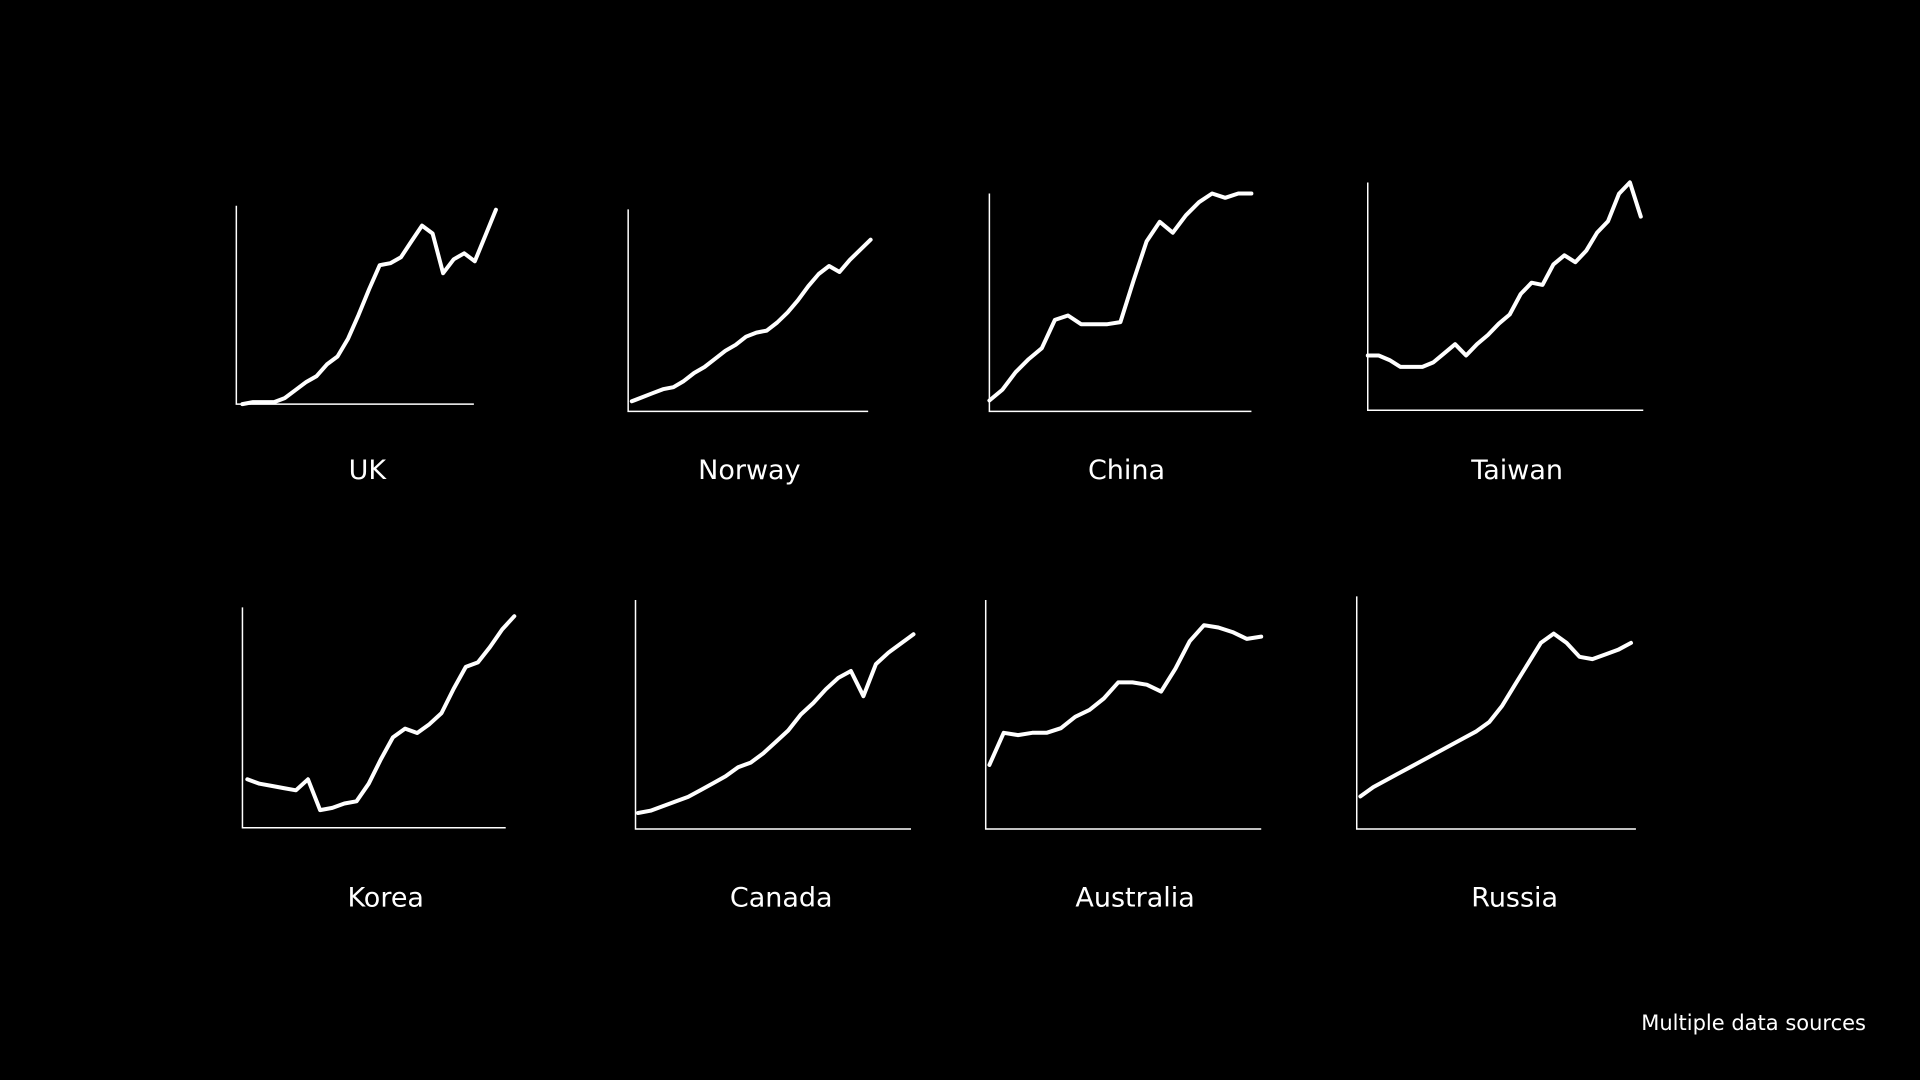  What do you see at coordinates (1126, 470) in the screenshot?
I see `chart-title: China` at bounding box center [1126, 470].